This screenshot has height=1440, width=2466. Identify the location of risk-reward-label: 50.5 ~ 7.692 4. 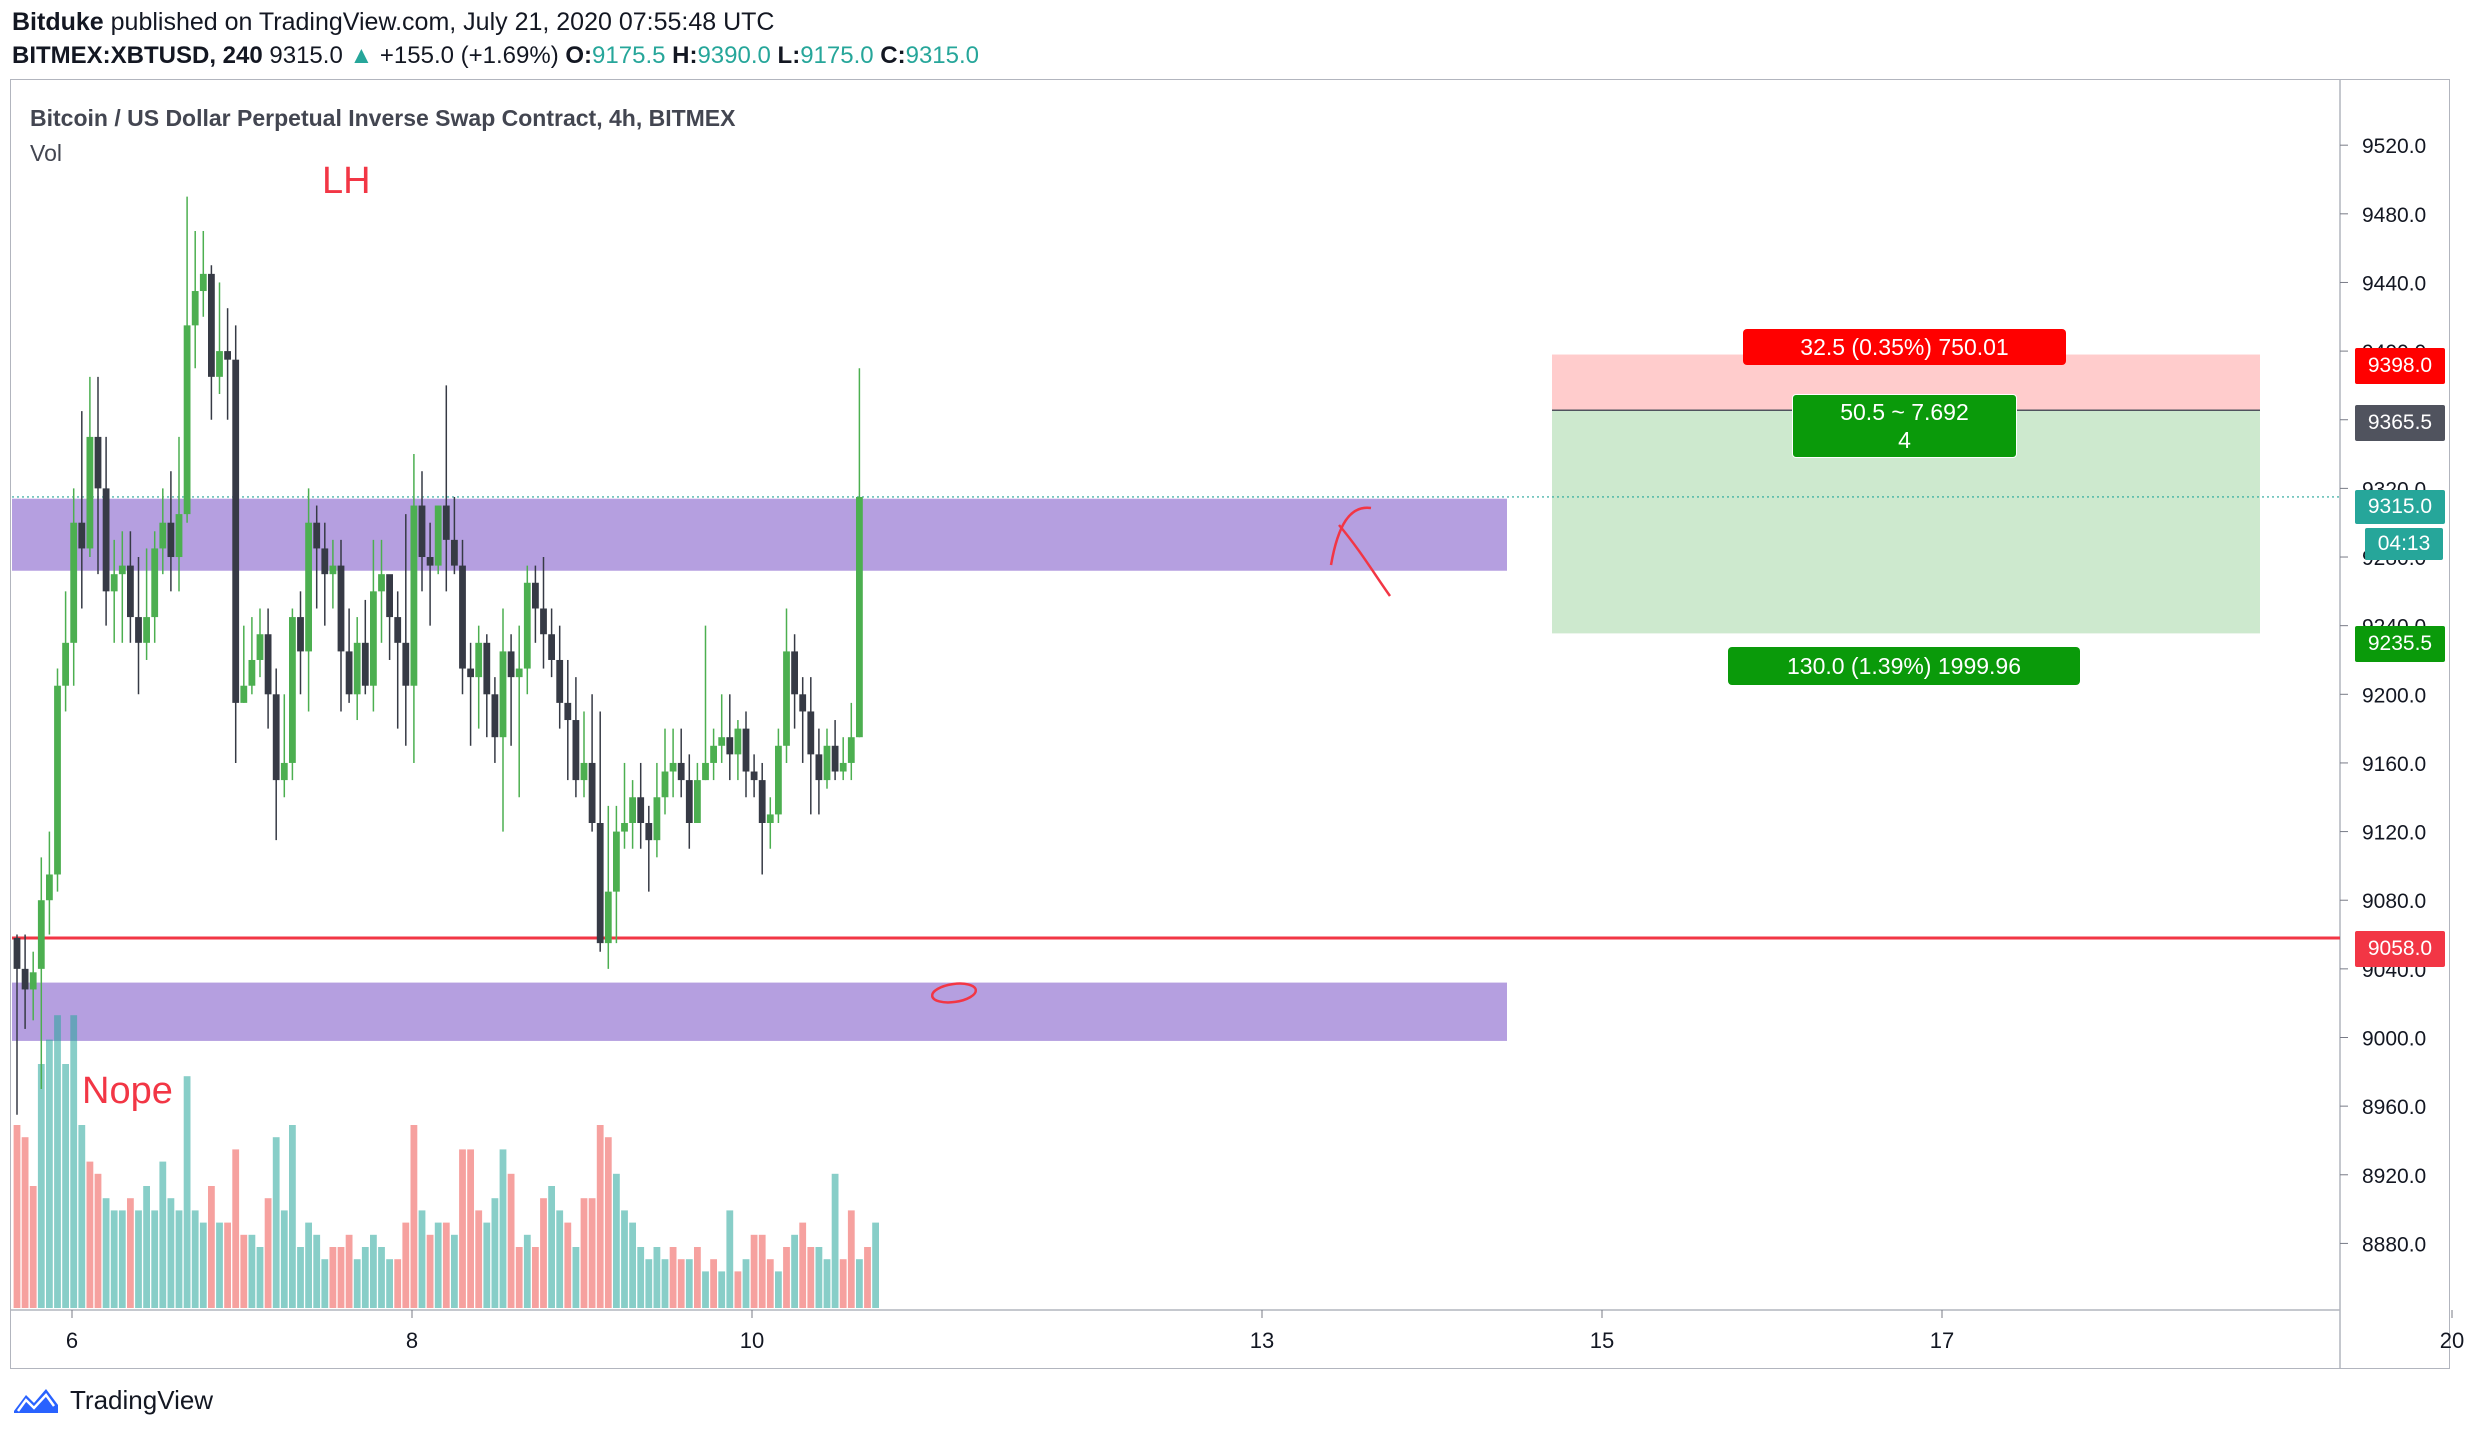
(1904, 426).